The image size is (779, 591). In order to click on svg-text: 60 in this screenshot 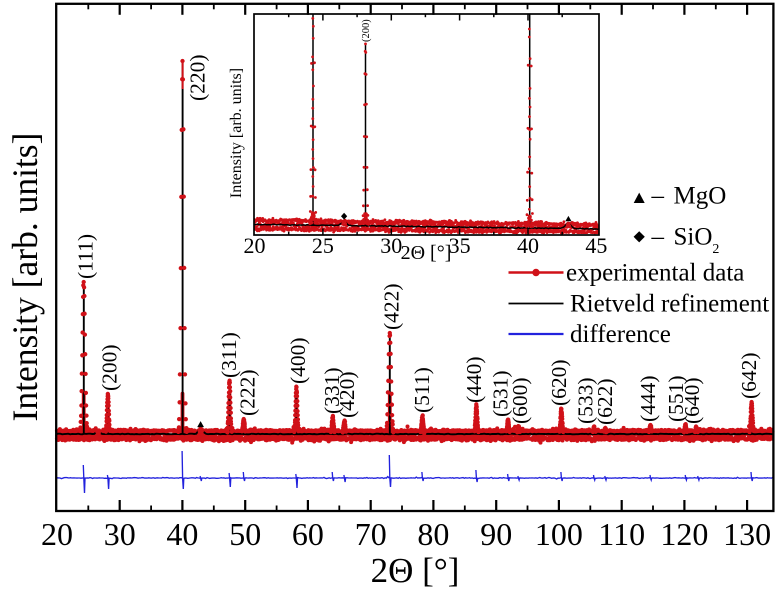, I will do `click(308, 534)`.